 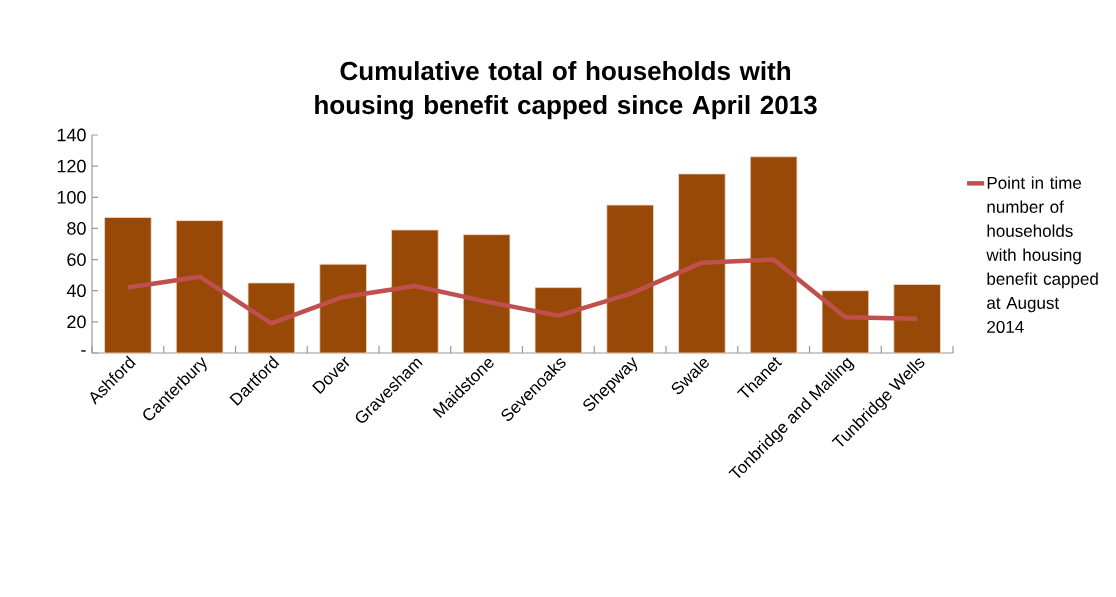 What do you see at coordinates (71, 135) in the screenshot?
I see `y-tick-label: 140` at bounding box center [71, 135].